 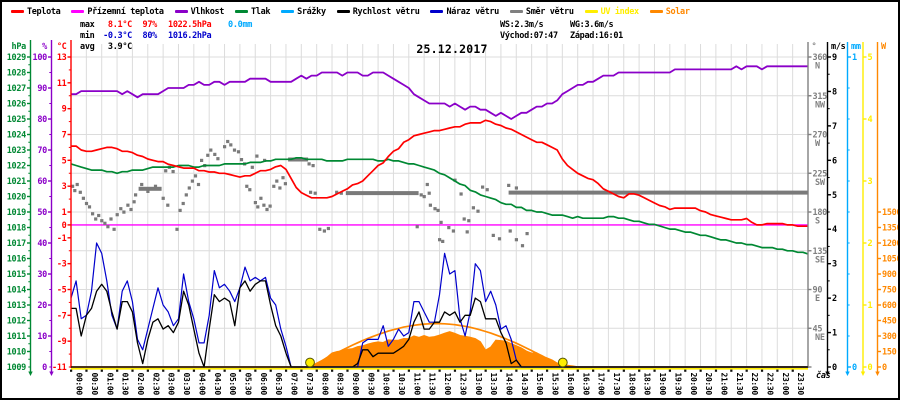 What do you see at coordinates (820, 252) in the screenshot?
I see `axis-tick-label: 135` at bounding box center [820, 252].